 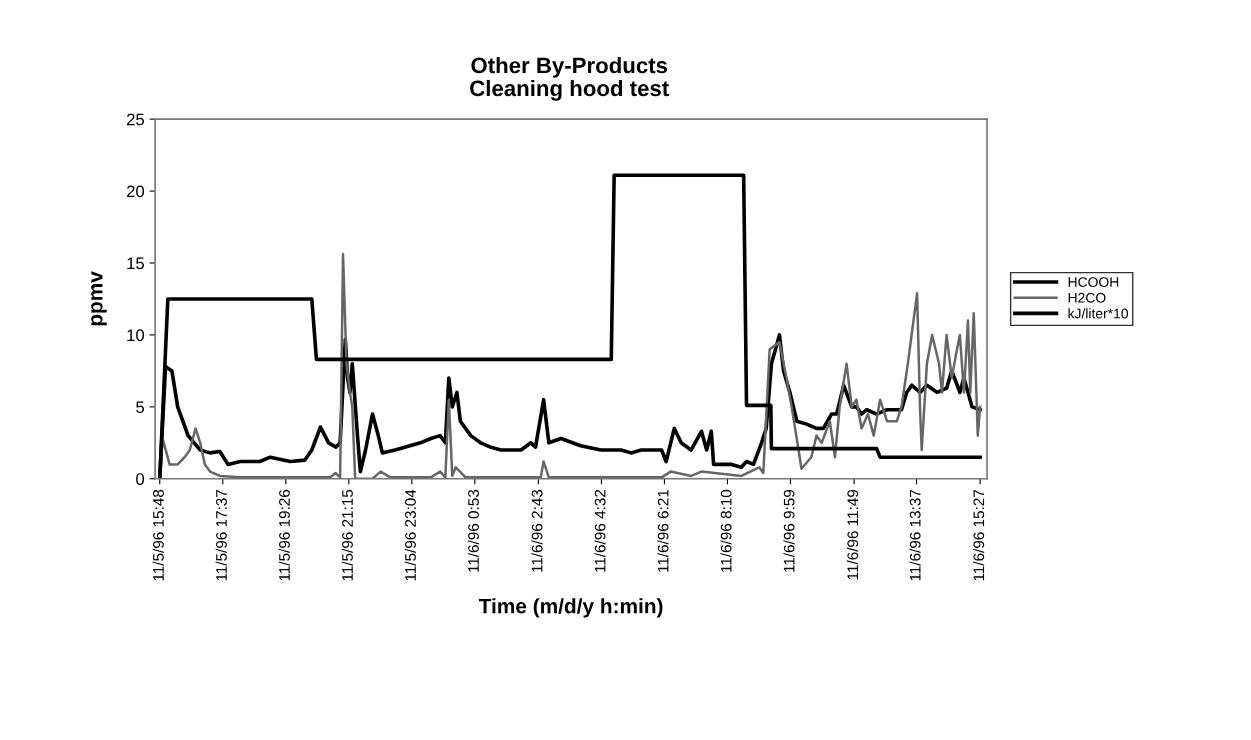 What do you see at coordinates (284, 535) in the screenshot?
I see `x-tick-label: 11/5/96 19:26` at bounding box center [284, 535].